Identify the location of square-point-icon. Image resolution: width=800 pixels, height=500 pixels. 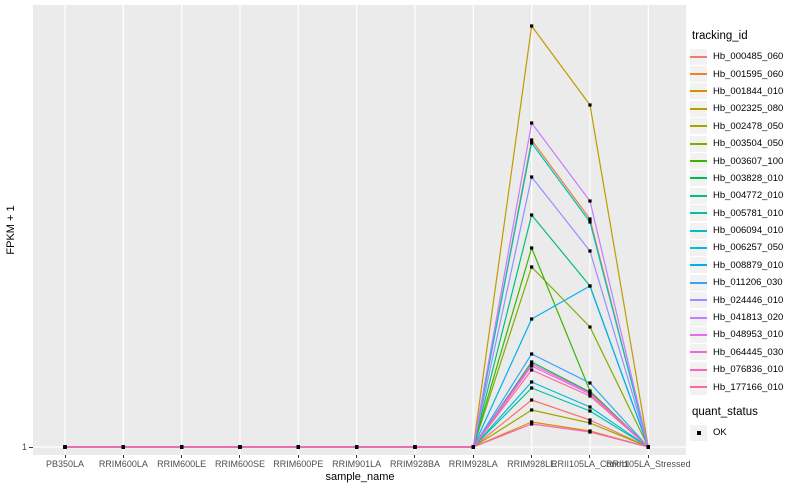
(698, 432).